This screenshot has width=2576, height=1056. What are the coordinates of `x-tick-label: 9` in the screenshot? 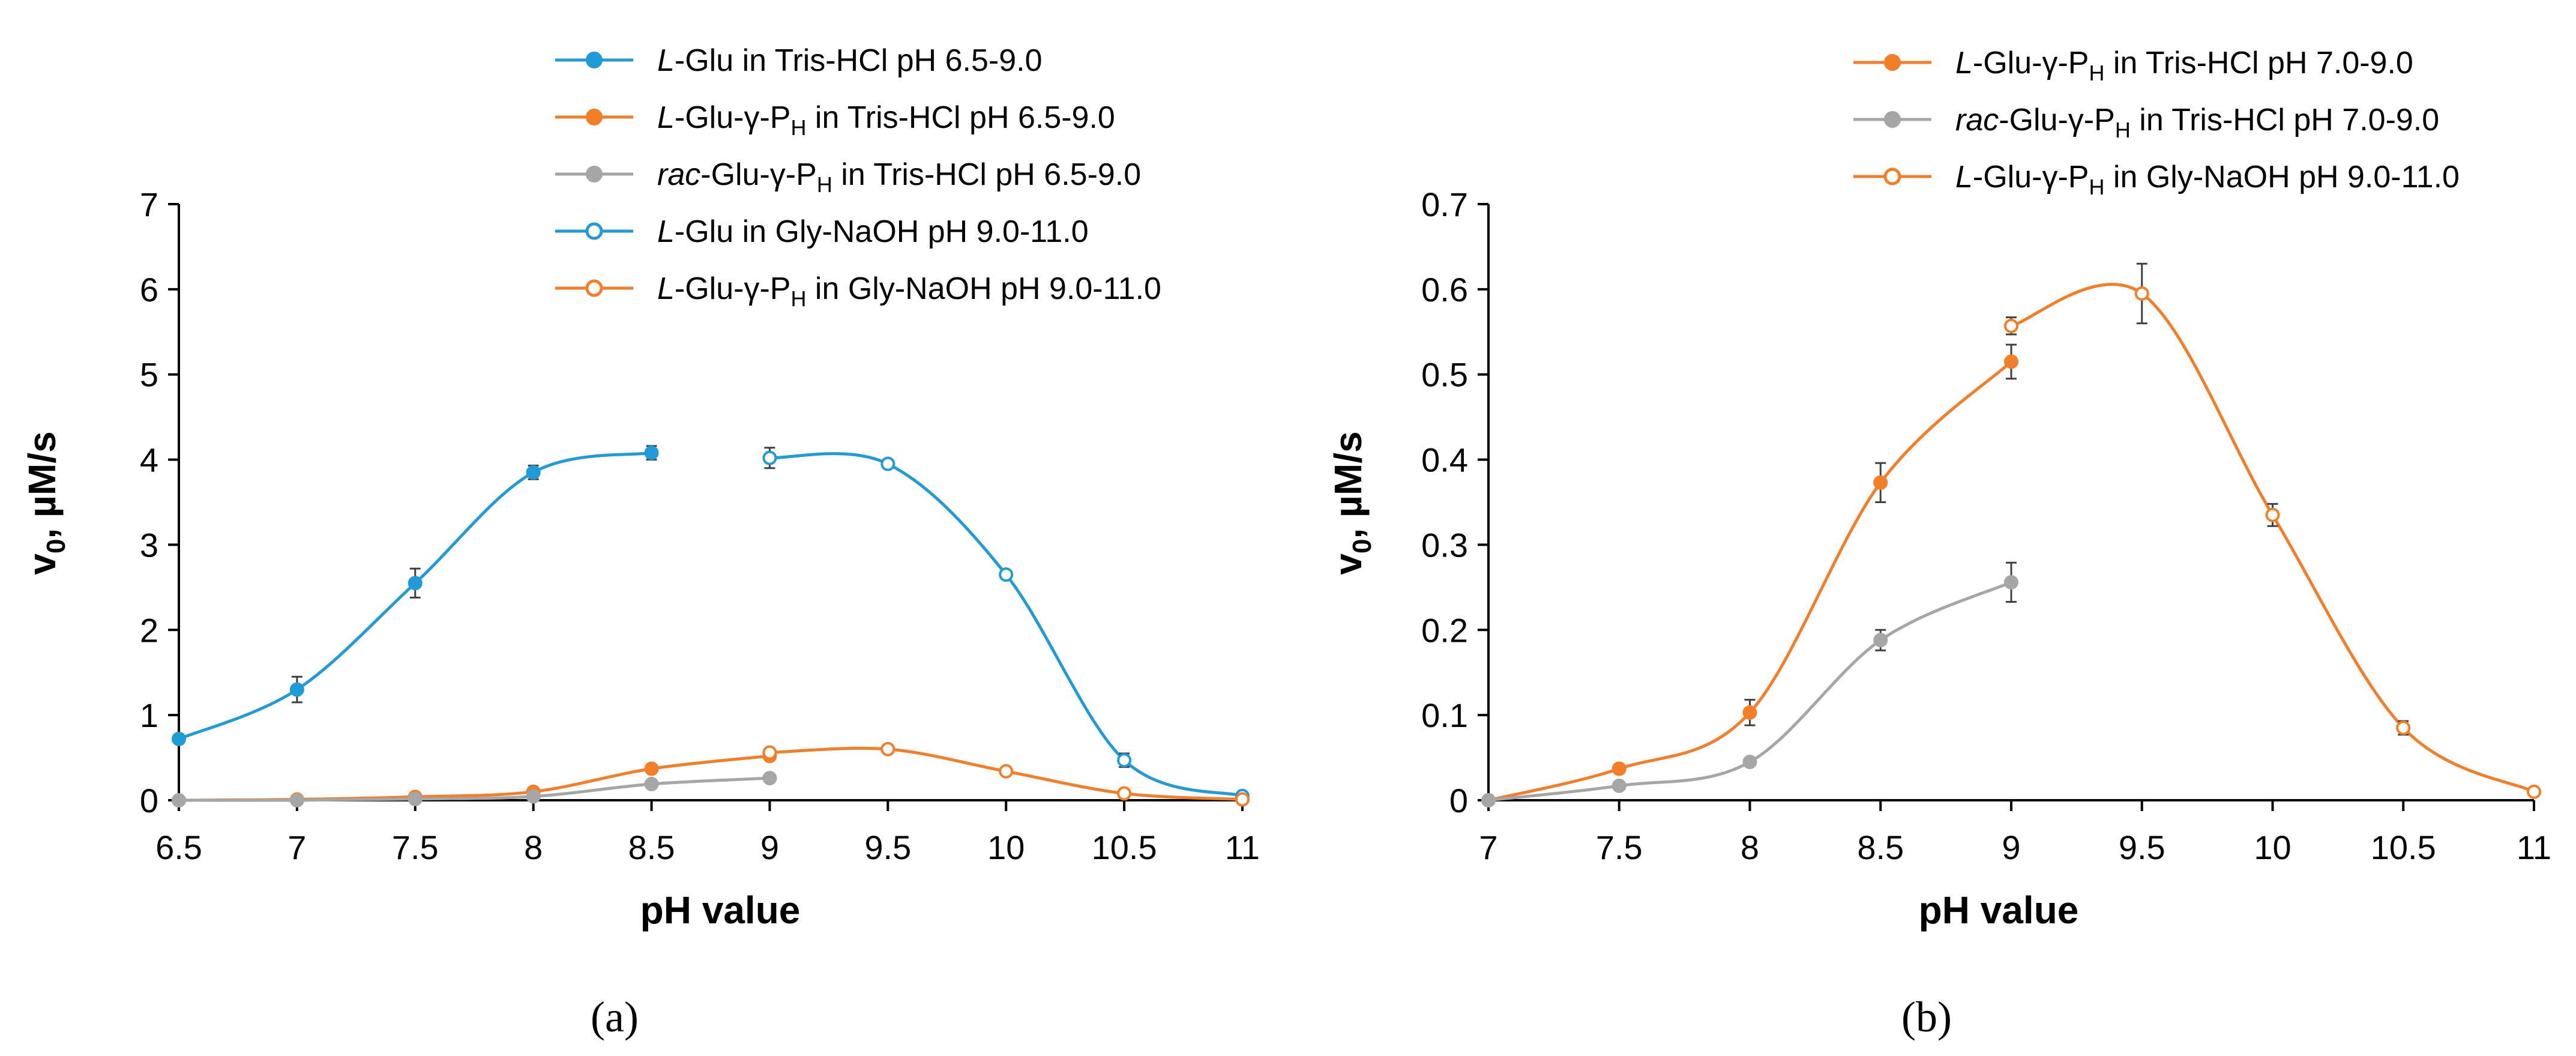 It's located at (769, 847).